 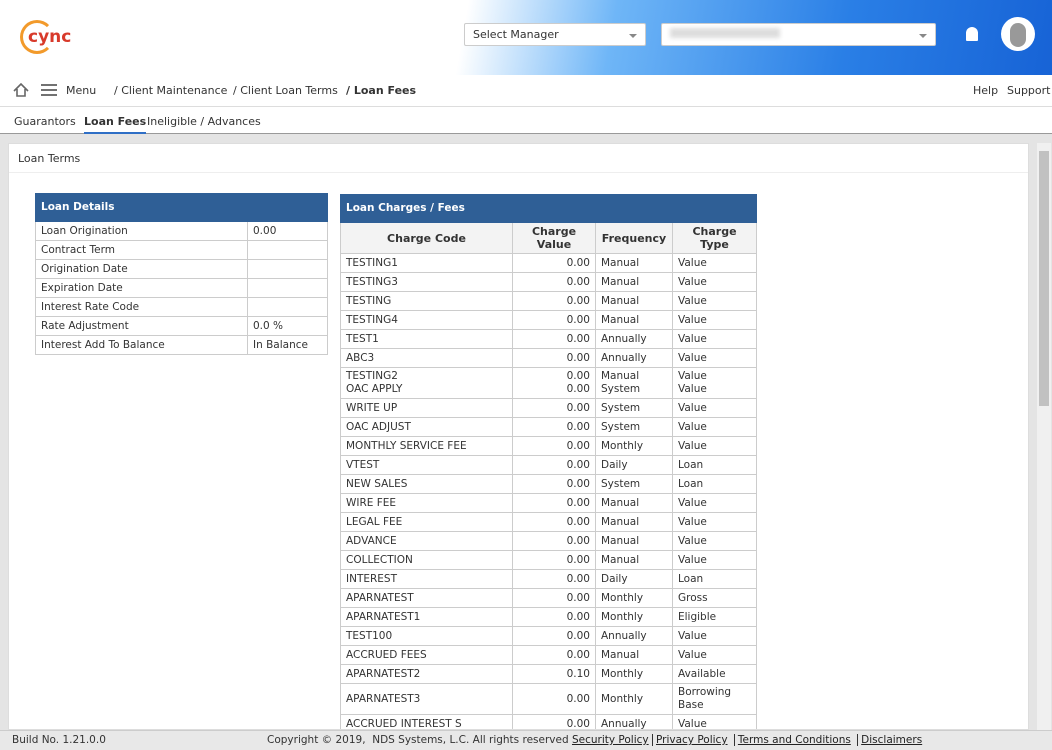 I want to click on manager-select: Select Manager, so click(x=555, y=34).